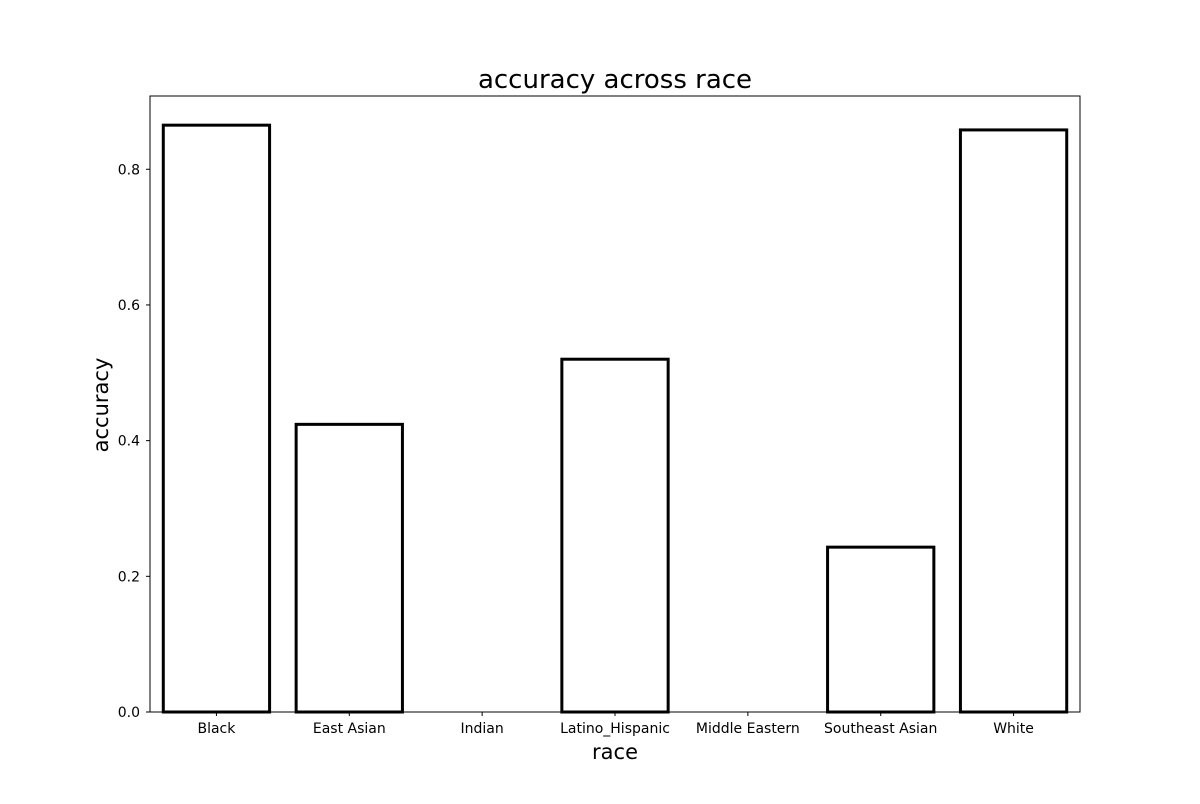  I want to click on y-axis-label: accuracy, so click(101, 405).